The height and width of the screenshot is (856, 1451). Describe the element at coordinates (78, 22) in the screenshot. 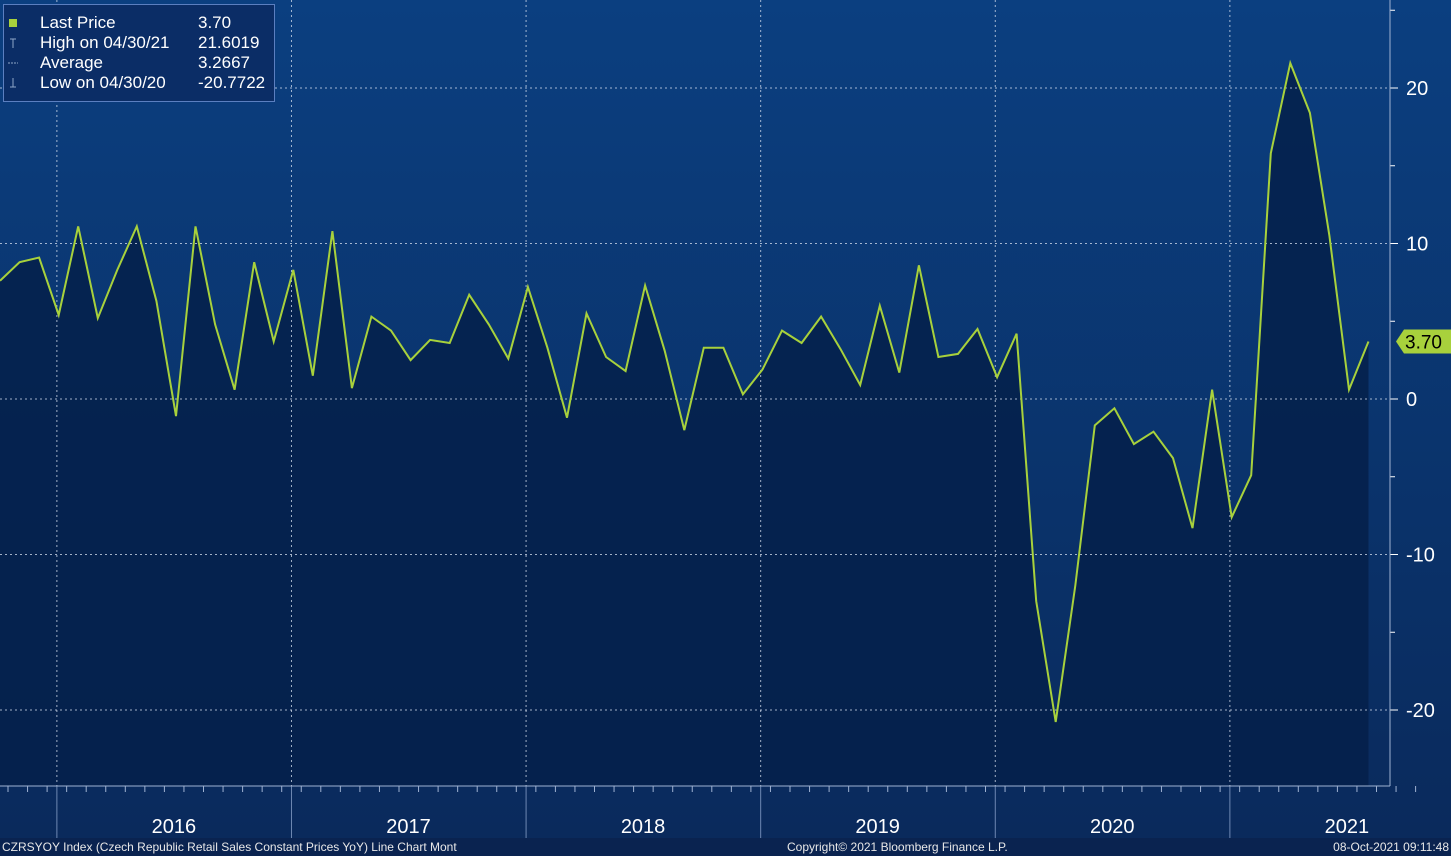

I see `legend-label: Last Price` at that location.